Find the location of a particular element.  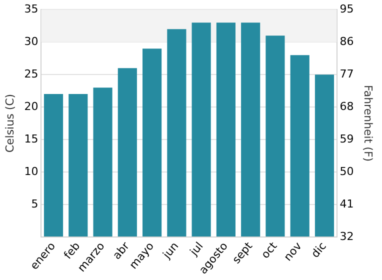

x-tick-label: jul is located at coordinates (196, 249).